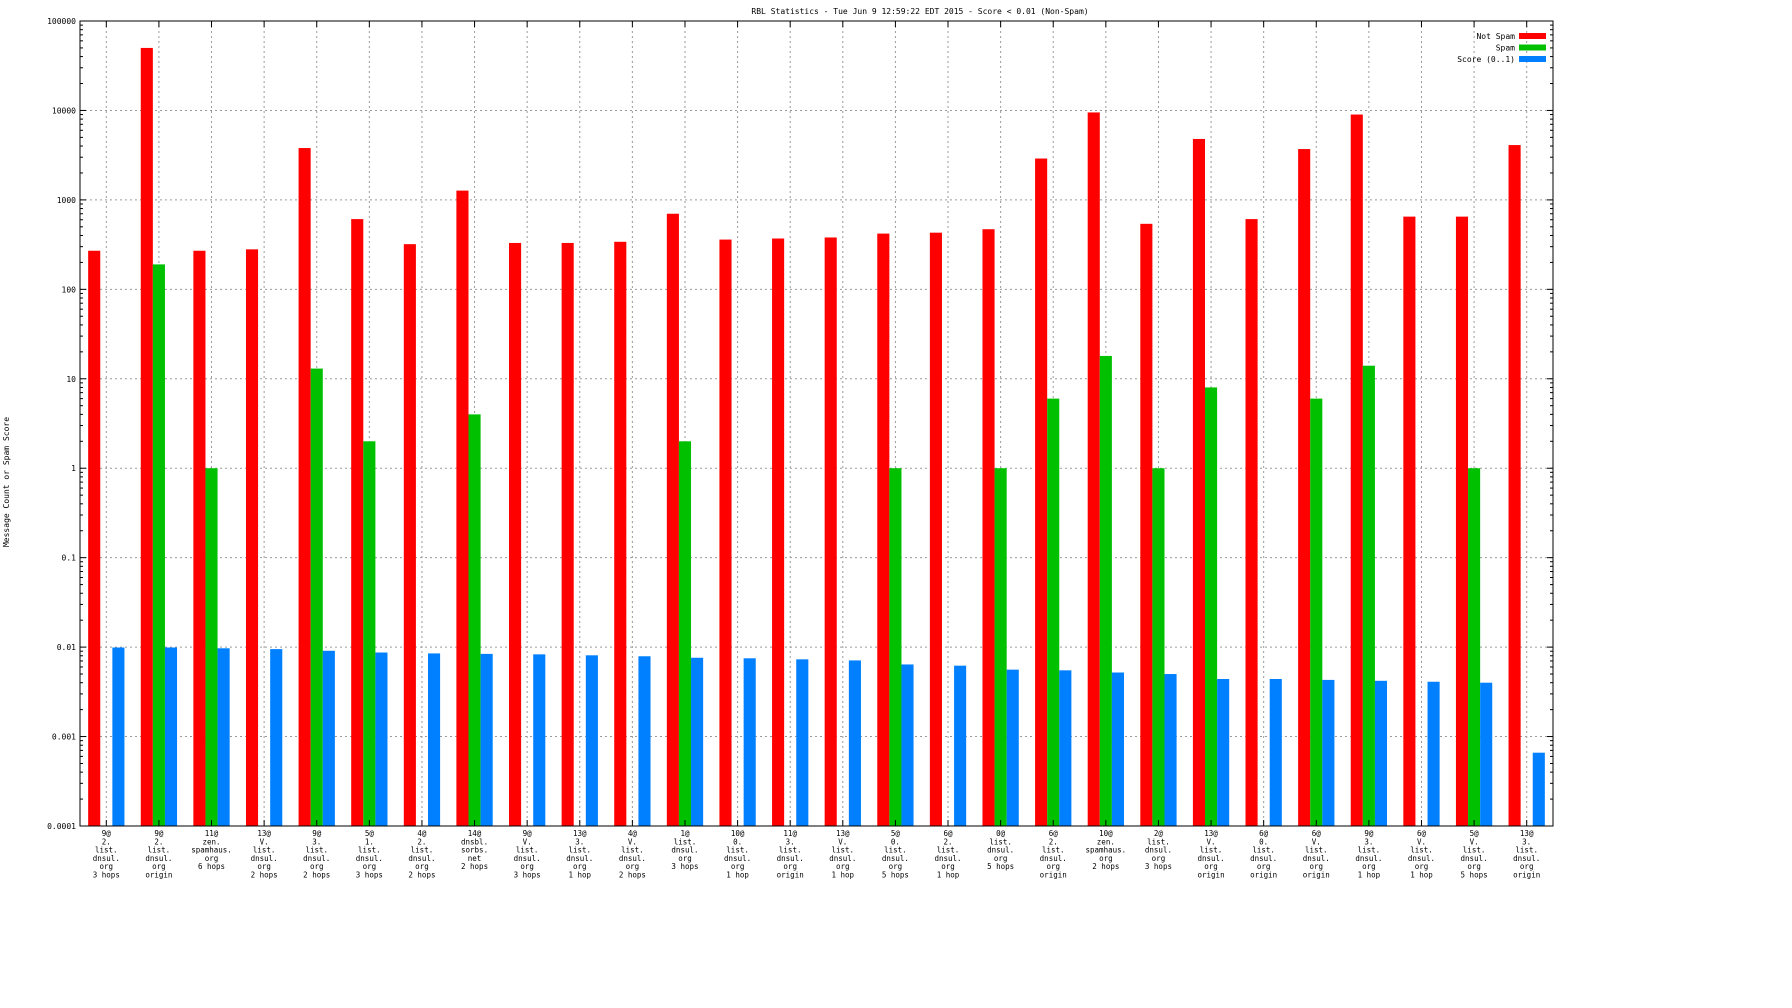 The image size is (1792, 1008). Describe the element at coordinates (1486, 59) in the screenshot. I see `legend-label: Score (0..1)` at that location.